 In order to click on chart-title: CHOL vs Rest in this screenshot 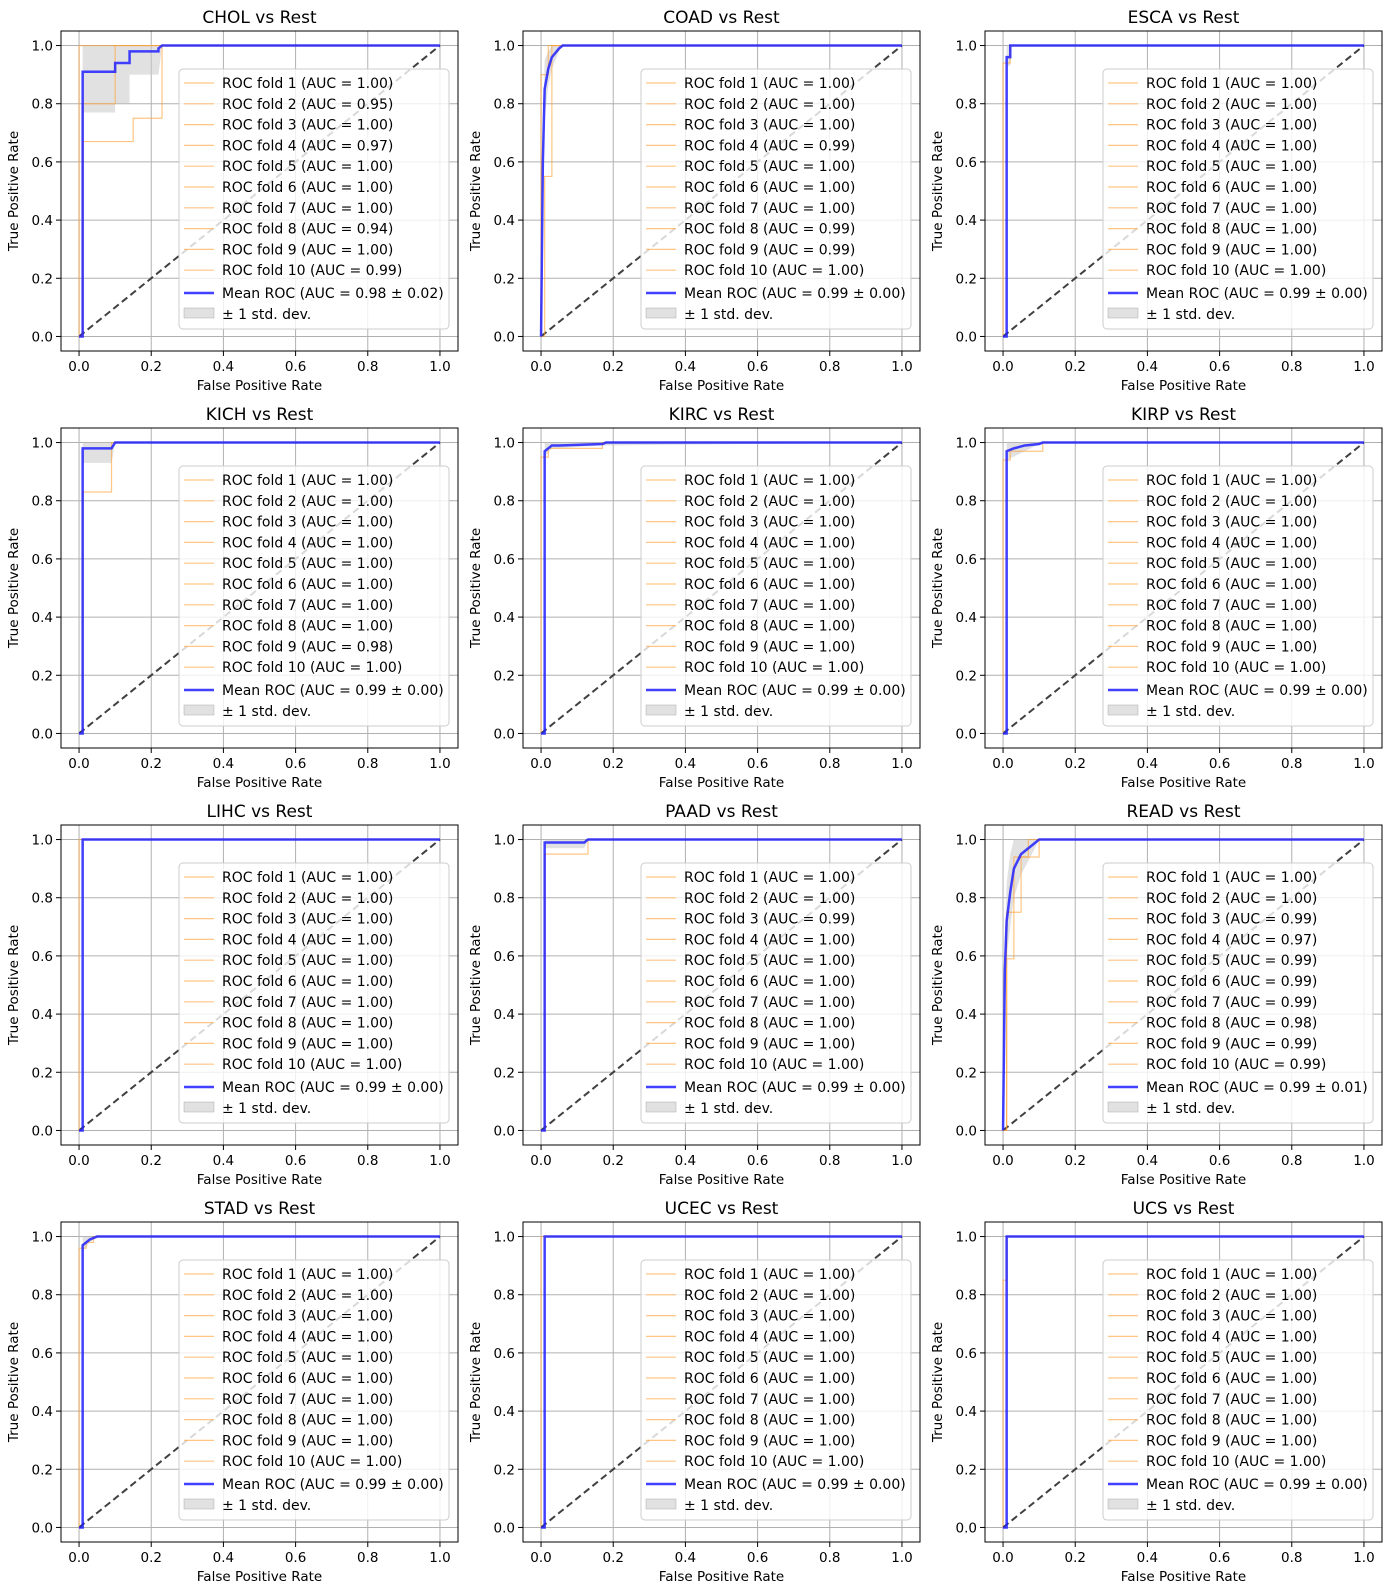, I will do `click(259, 18)`.